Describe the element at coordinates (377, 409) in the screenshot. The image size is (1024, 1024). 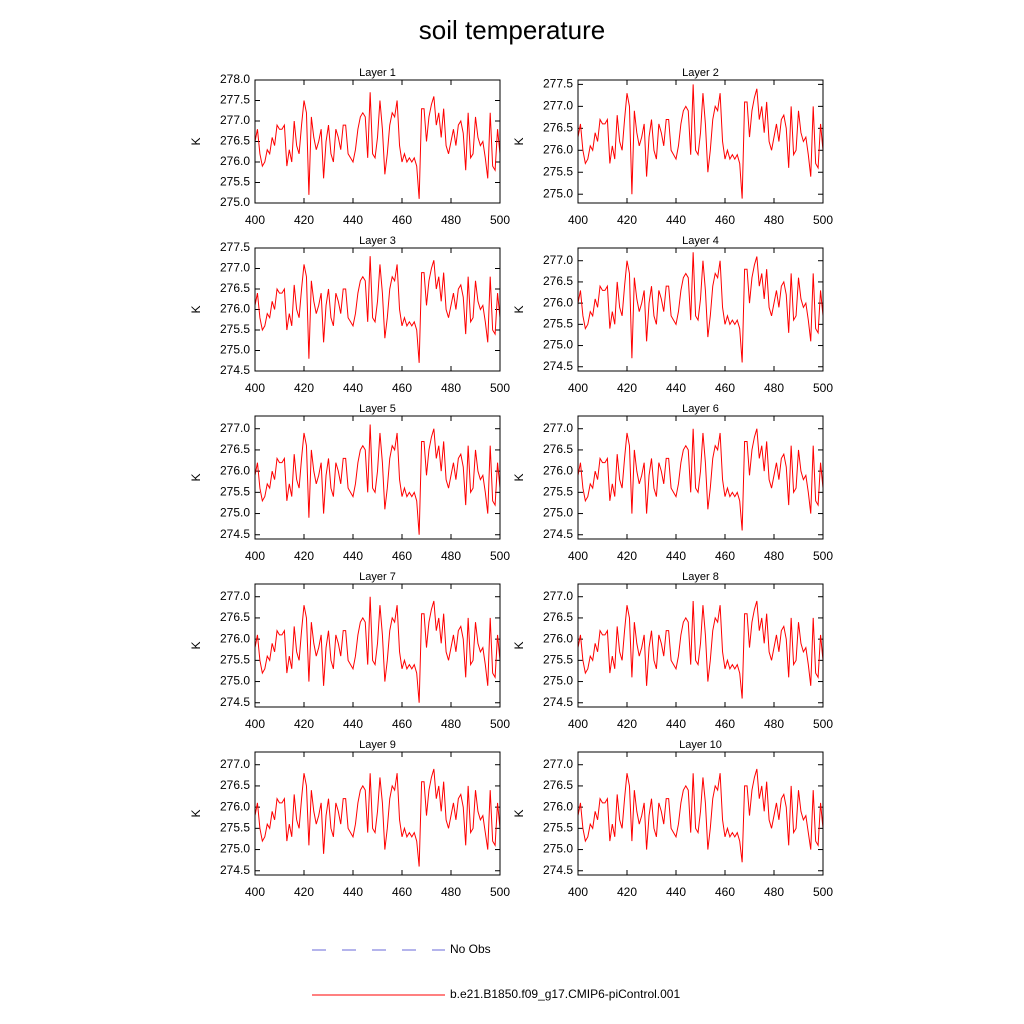
I see `panel-title: Layer 5` at that location.